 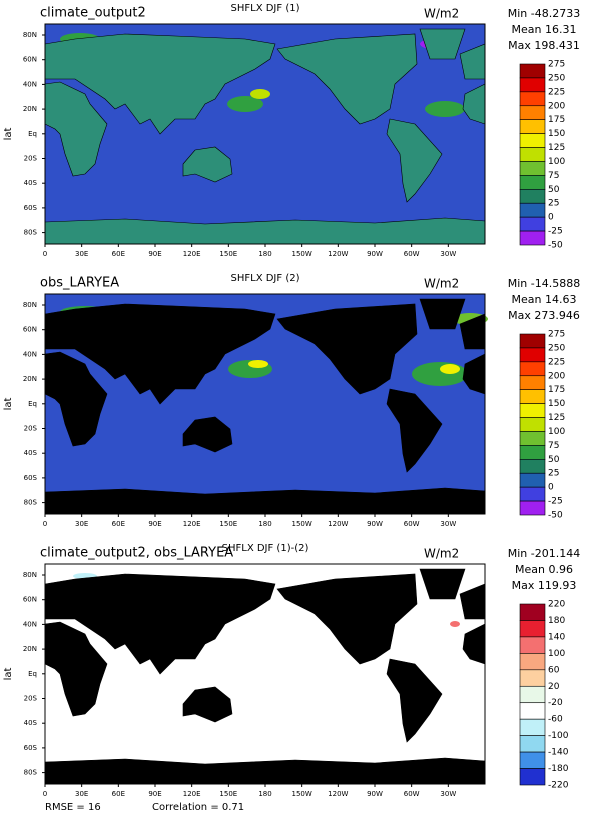 I want to click on lon-tick-label: 90E, so click(x=154, y=524).